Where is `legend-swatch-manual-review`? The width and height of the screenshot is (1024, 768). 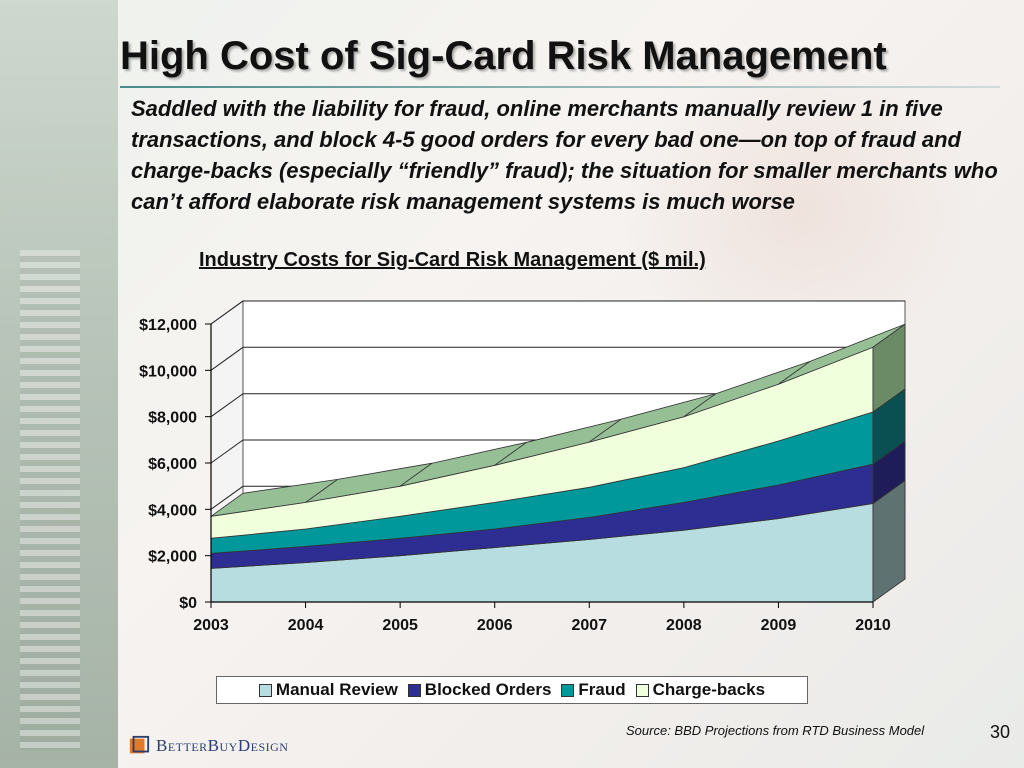 legend-swatch-manual-review is located at coordinates (265, 690).